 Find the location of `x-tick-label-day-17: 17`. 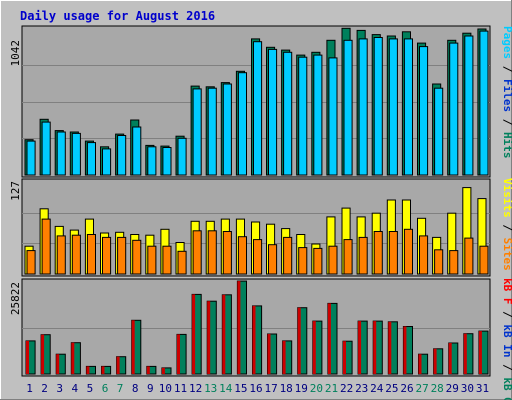

x-tick-label-day-17: 17 is located at coordinates (270, 388).